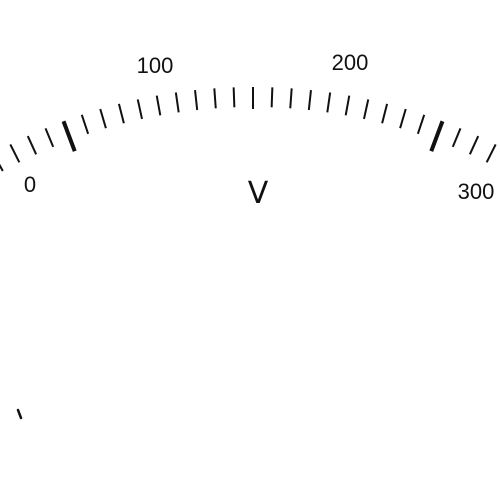 This screenshot has width=500, height=500. I want to click on scale-label-0: 0, so click(30, 184).